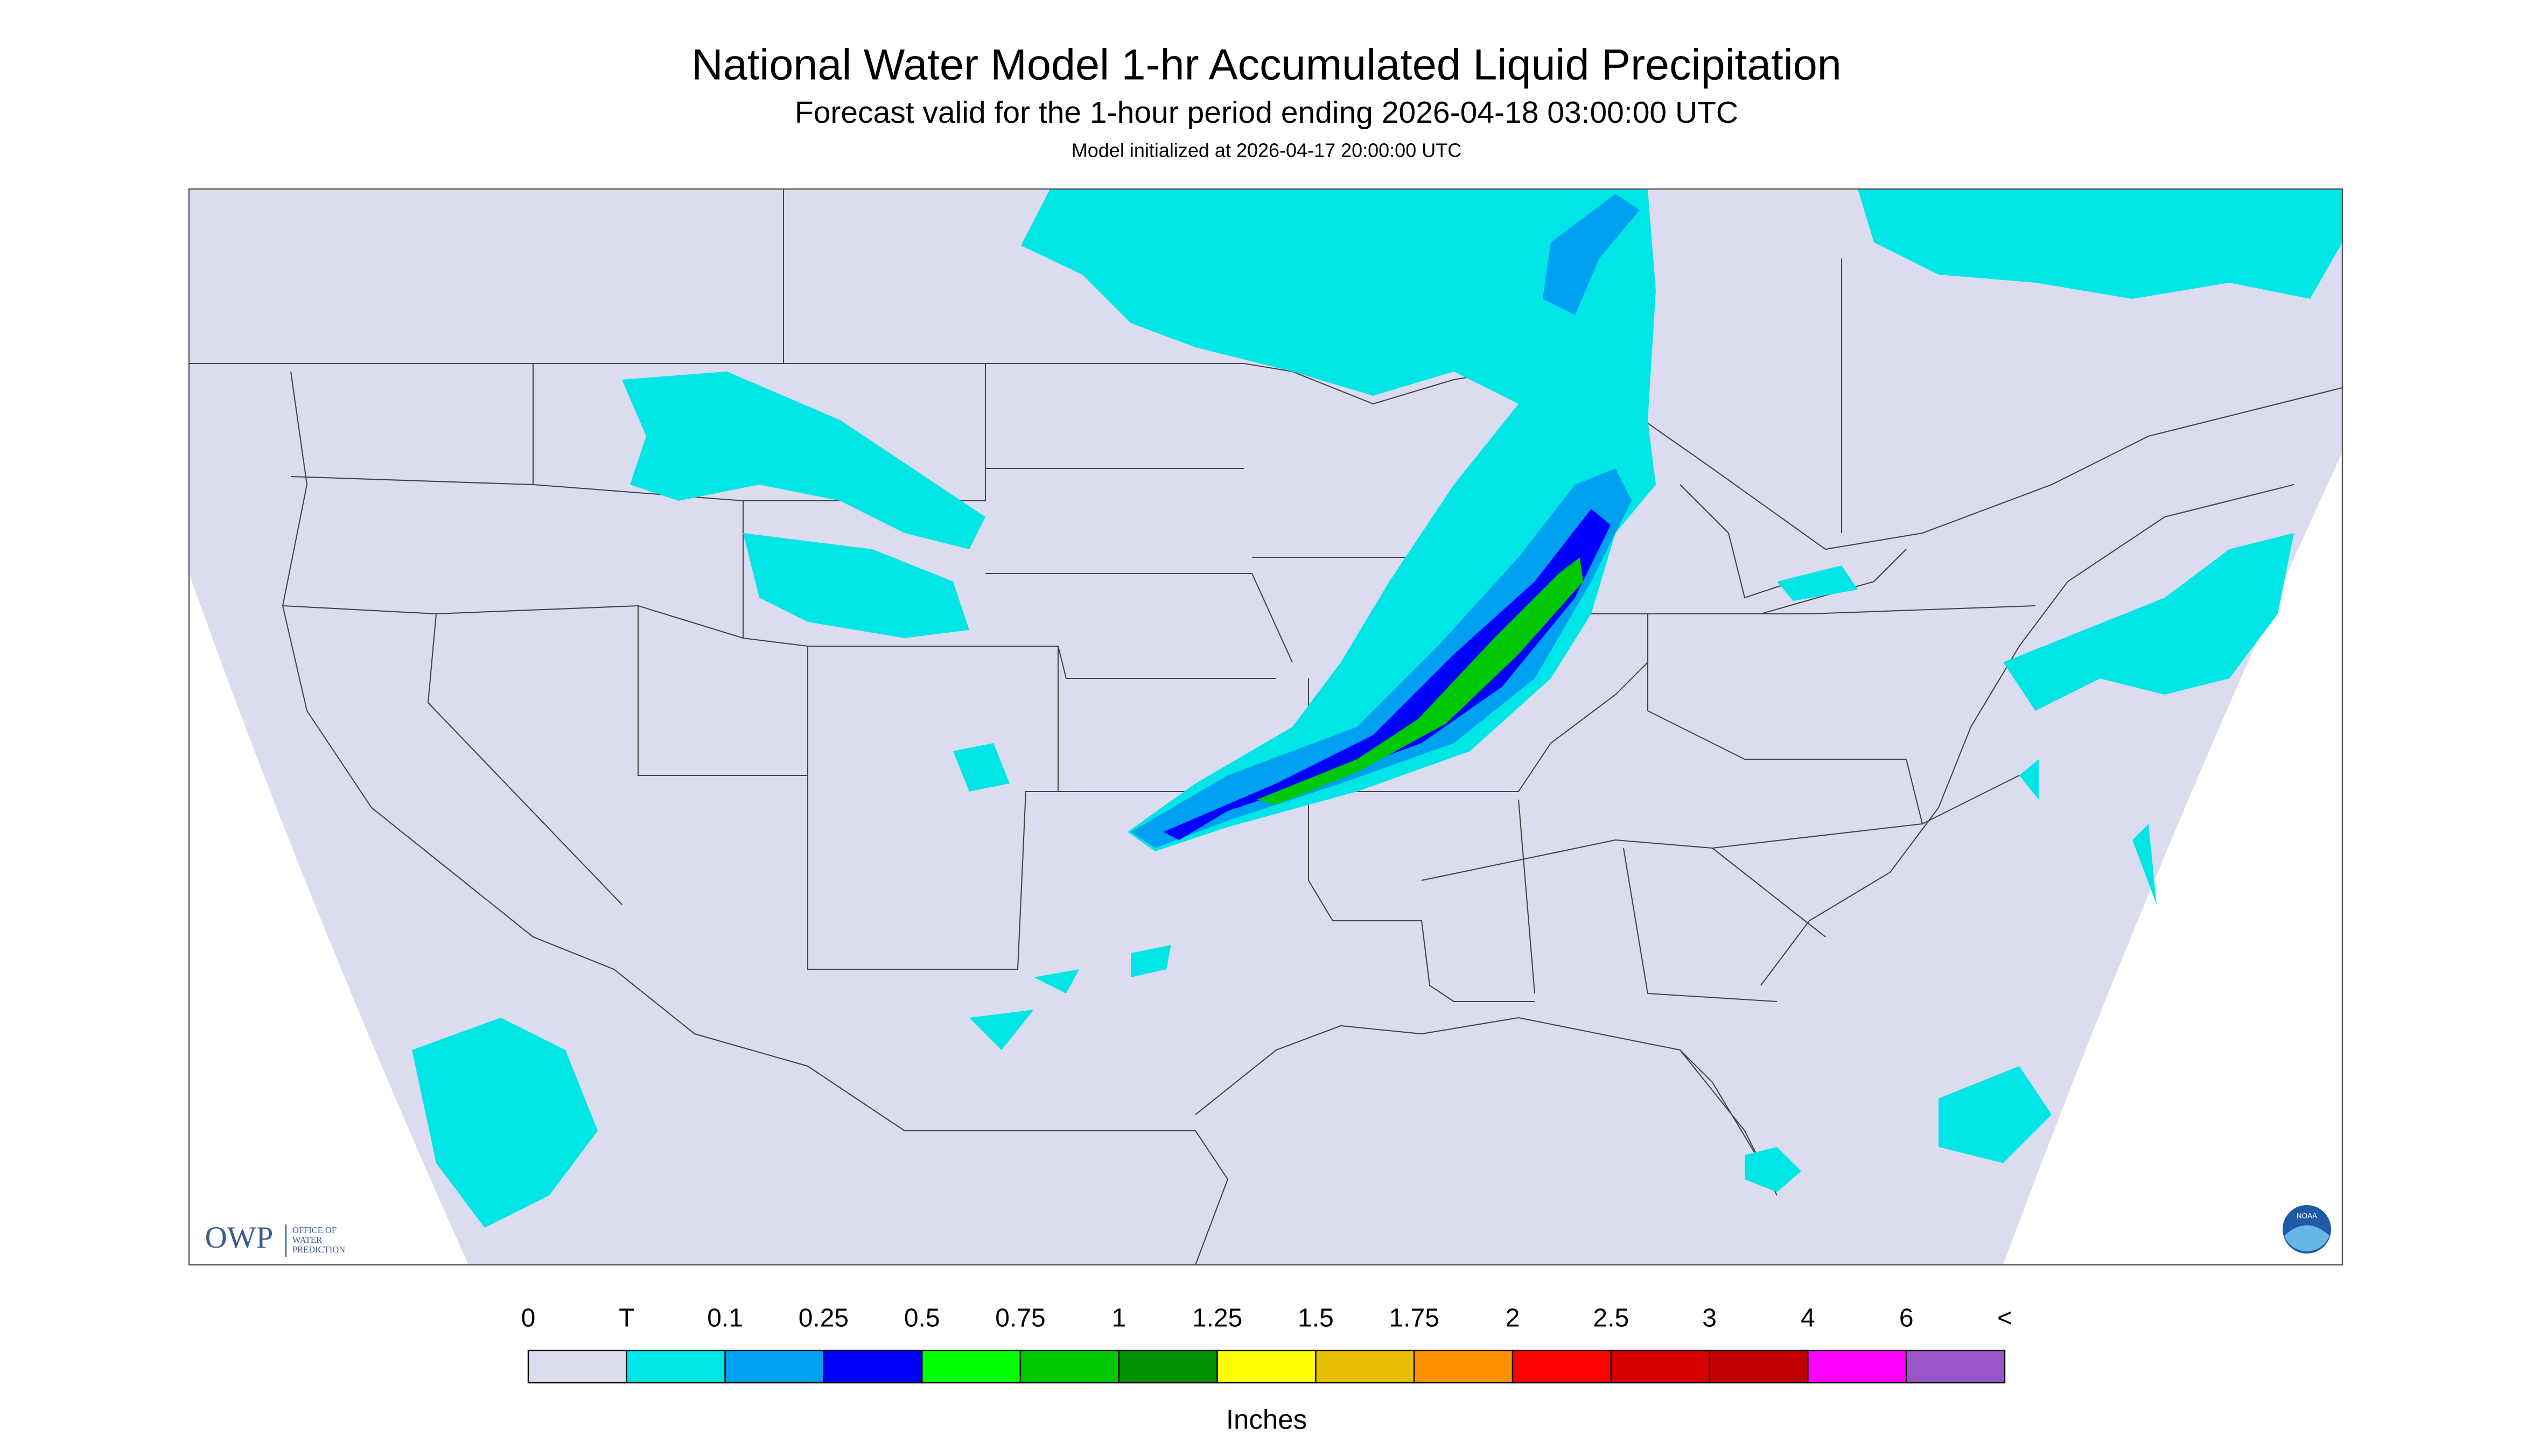  I want to click on logo-name: PREDICTION, so click(318, 1249).